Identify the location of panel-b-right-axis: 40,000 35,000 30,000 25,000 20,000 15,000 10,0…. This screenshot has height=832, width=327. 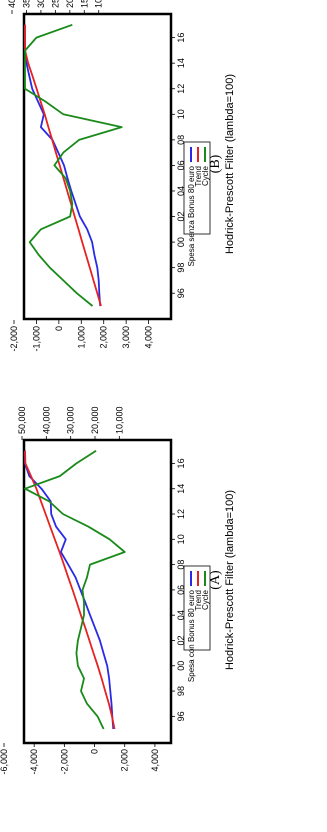
(55, 7).